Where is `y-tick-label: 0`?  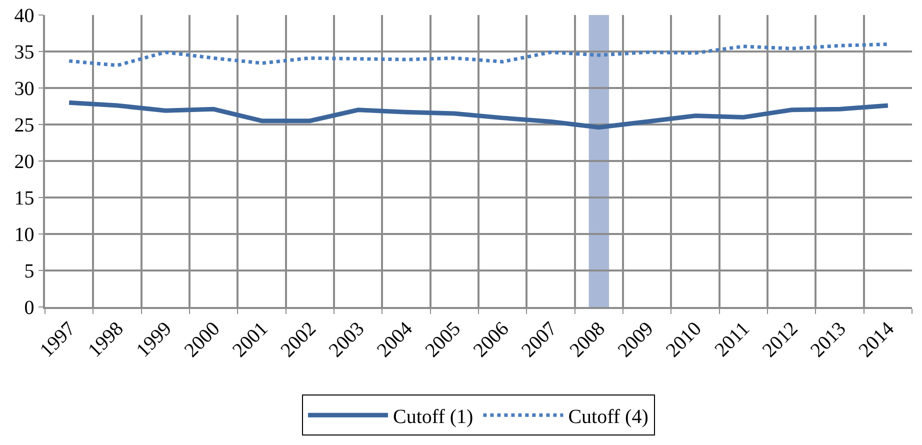 y-tick-label: 0 is located at coordinates (29, 308).